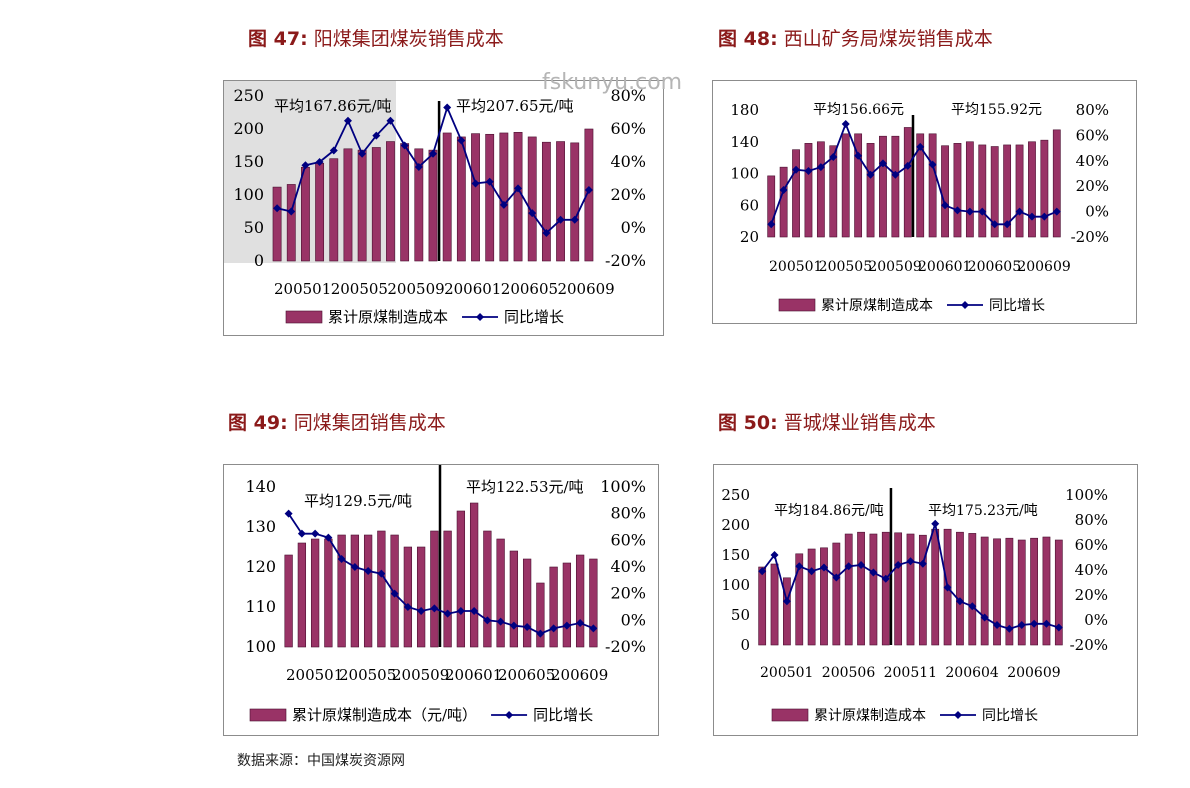 The height and width of the screenshot is (788, 1190). I want to click on figure-name: 同煤集团销售成本, so click(369, 423).